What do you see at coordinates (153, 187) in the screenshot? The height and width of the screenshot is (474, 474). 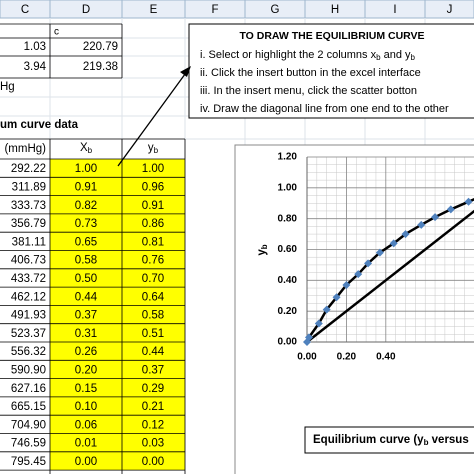 I see `cell-text: 0.96` at bounding box center [153, 187].